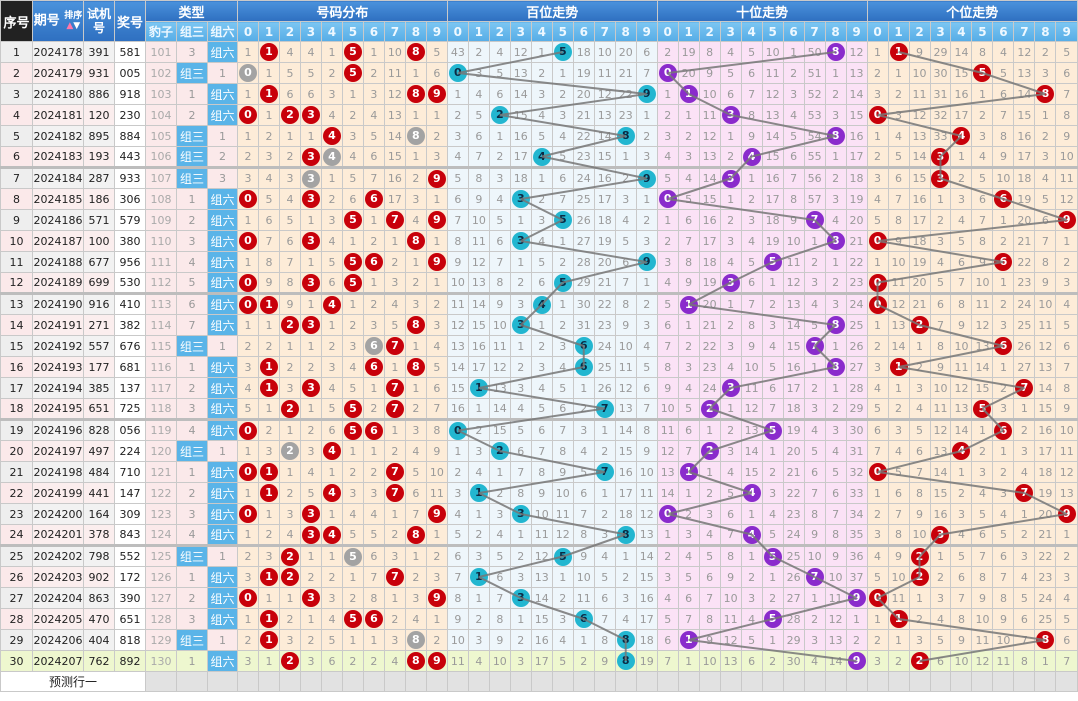 Image resolution: width=1078 pixels, height=701 pixels. Describe the element at coordinates (161, 73) in the screenshot. I see `leopard-cell: 102` at that location.